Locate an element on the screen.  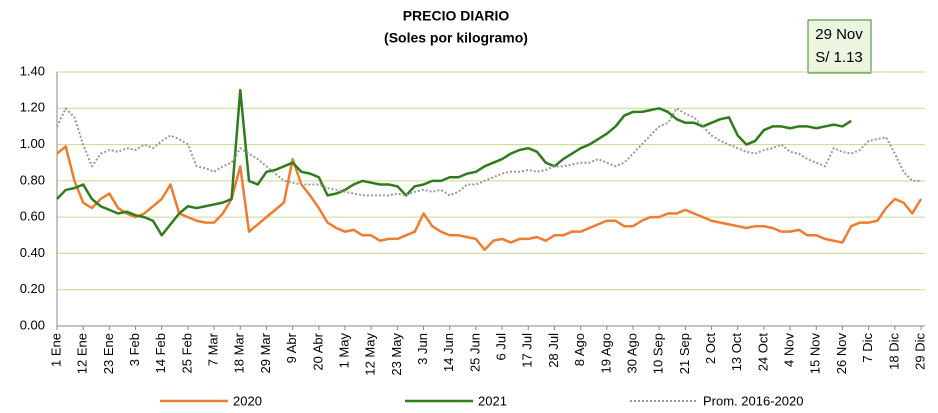
annotation-date: 29 Nov is located at coordinates (839, 34).